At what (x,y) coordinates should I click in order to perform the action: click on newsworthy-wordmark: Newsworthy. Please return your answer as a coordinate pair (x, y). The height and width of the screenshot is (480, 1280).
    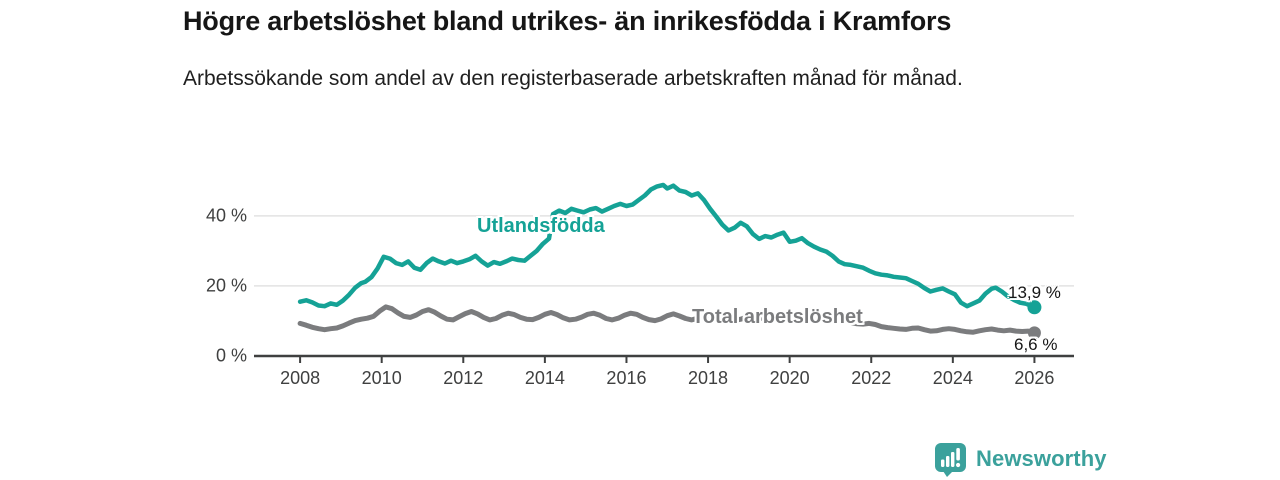
    Looking at the image, I should click on (1041, 458).